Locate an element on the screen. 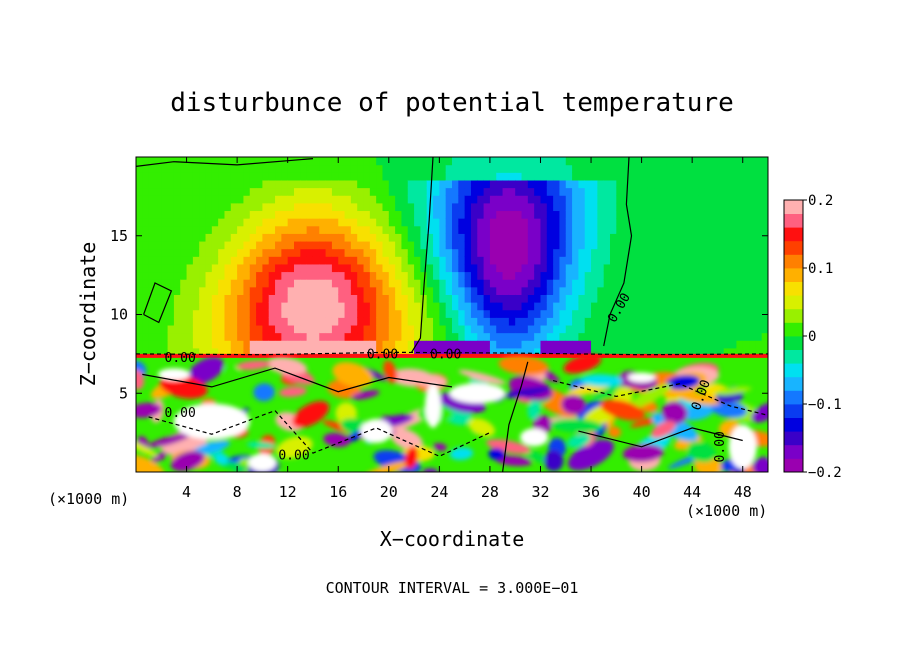  colorbar-swatch is located at coordinates (793, 397).